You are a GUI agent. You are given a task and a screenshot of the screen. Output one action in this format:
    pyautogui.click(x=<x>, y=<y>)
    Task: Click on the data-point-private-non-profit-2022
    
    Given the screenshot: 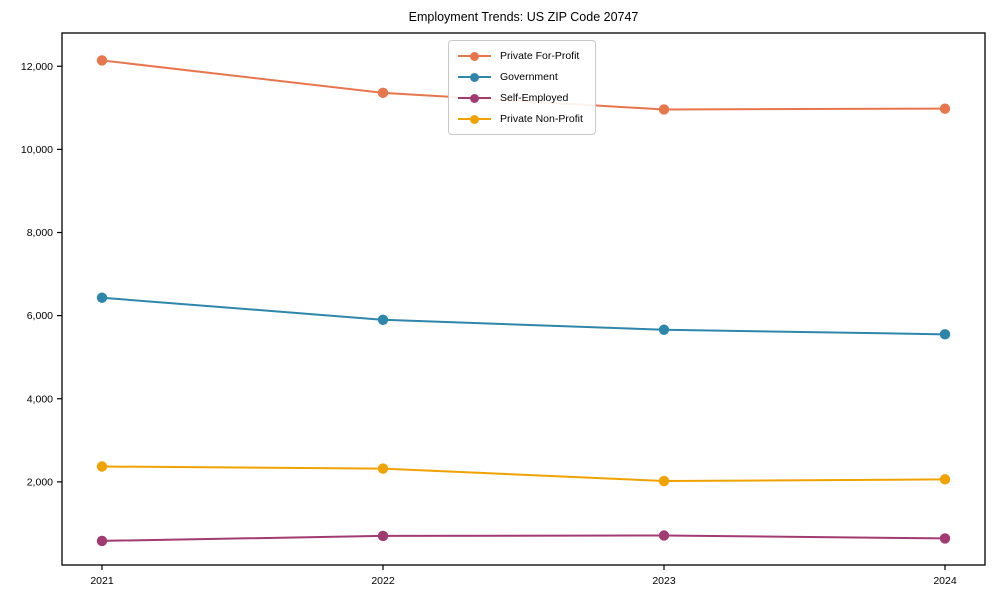 What is the action you would take?
    pyautogui.click(x=383, y=468)
    